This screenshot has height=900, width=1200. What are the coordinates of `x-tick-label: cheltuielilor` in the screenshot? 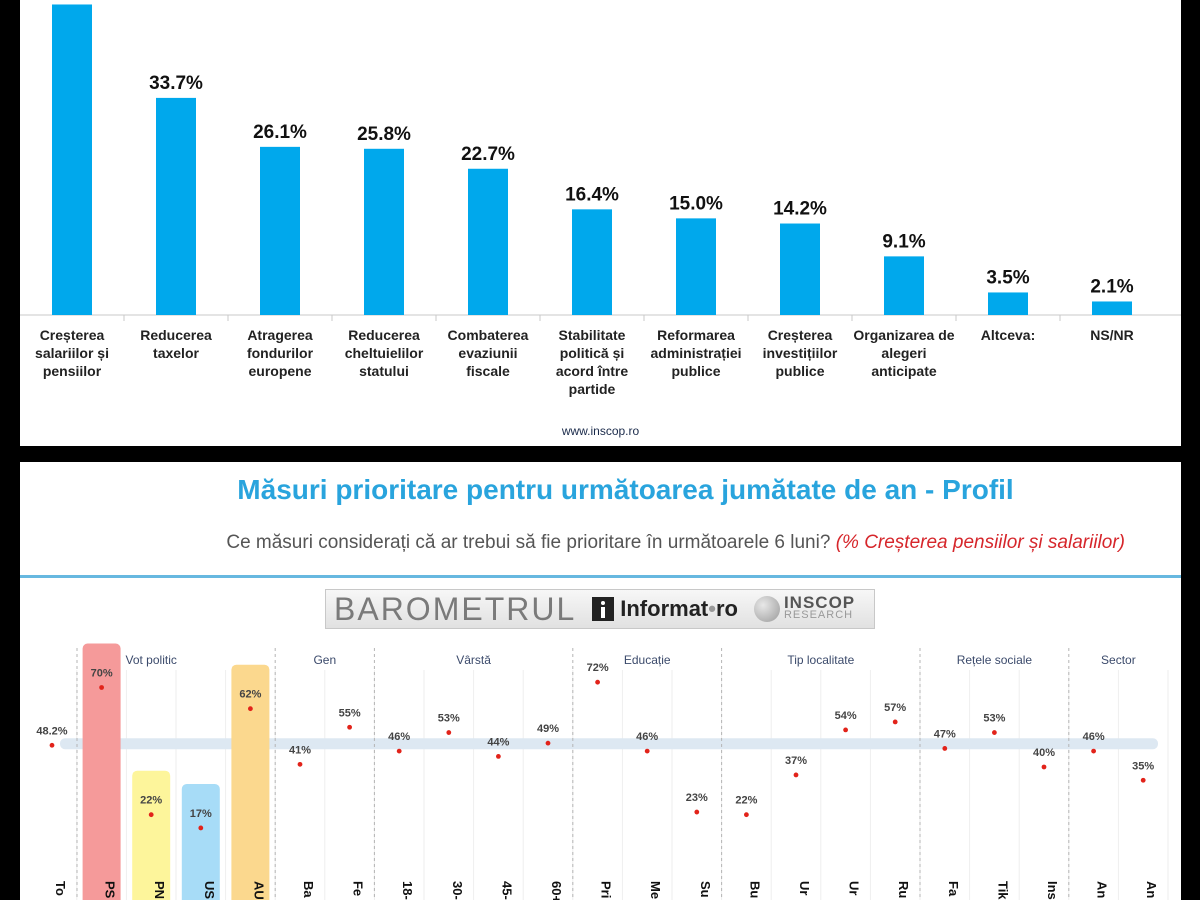 It's located at (384, 353).